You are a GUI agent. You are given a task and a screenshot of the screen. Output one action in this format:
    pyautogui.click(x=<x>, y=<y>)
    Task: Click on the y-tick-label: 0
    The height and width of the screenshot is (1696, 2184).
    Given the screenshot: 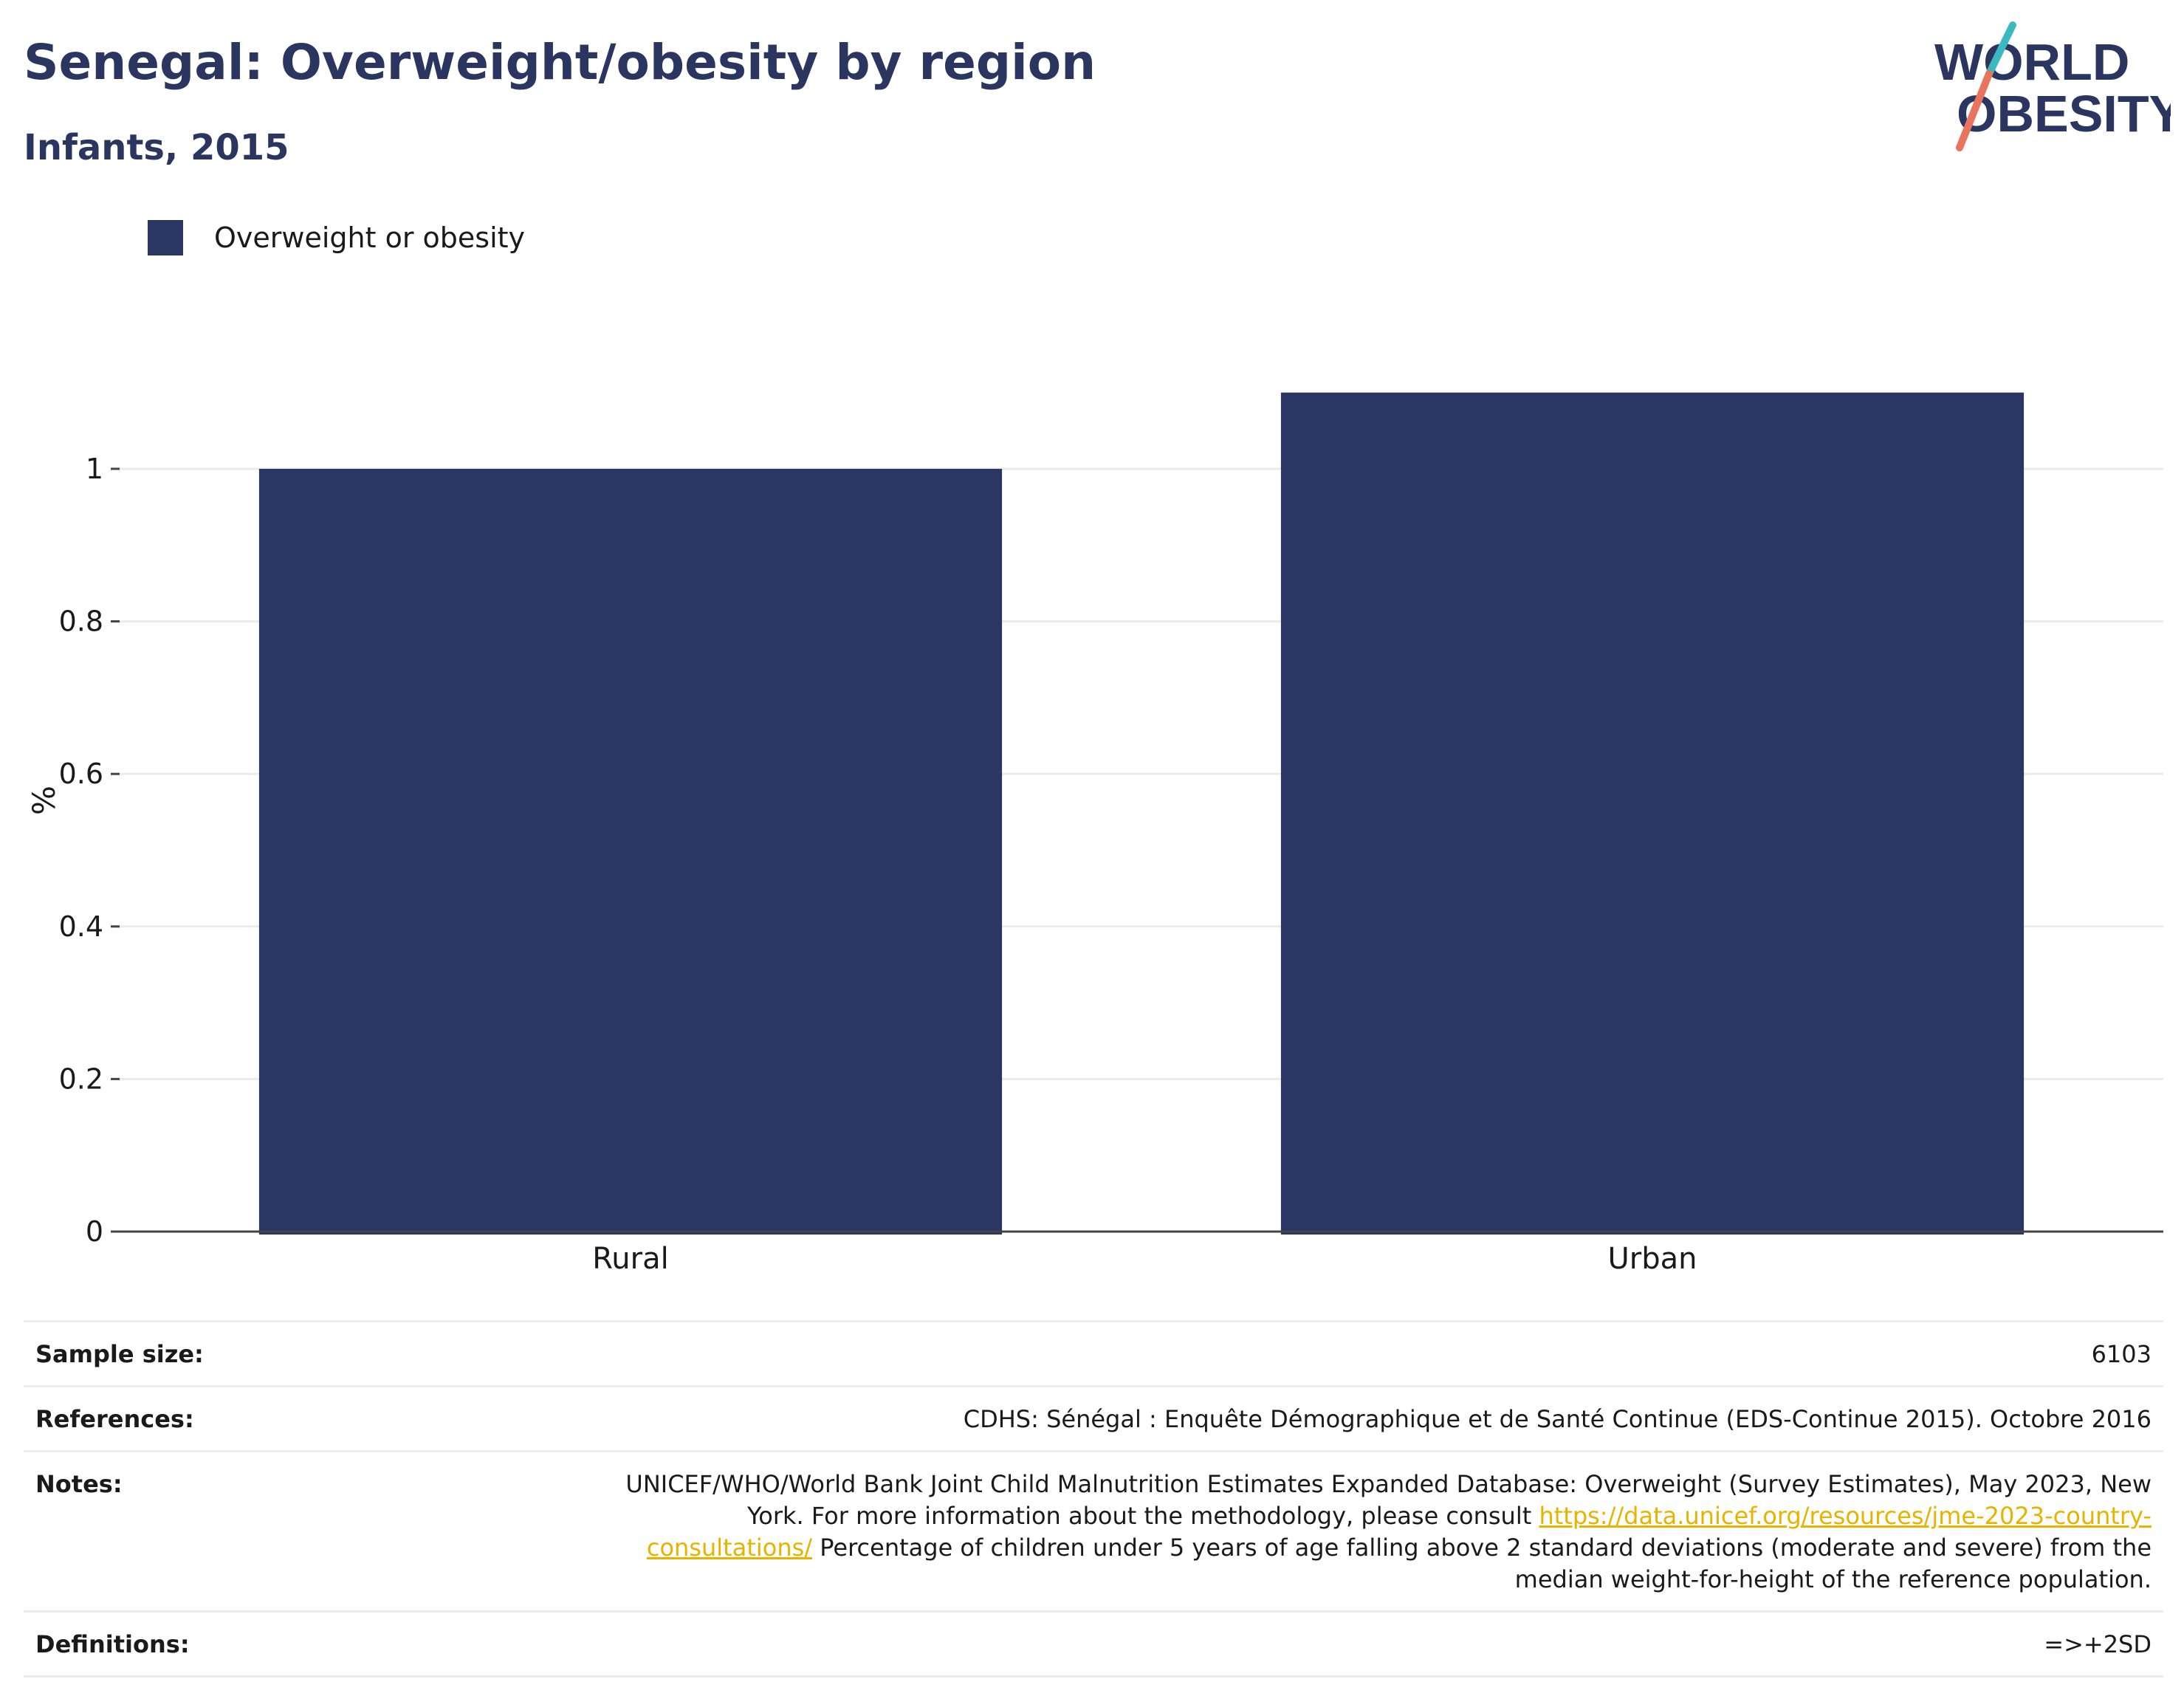 What is the action you would take?
    pyautogui.click(x=95, y=1231)
    